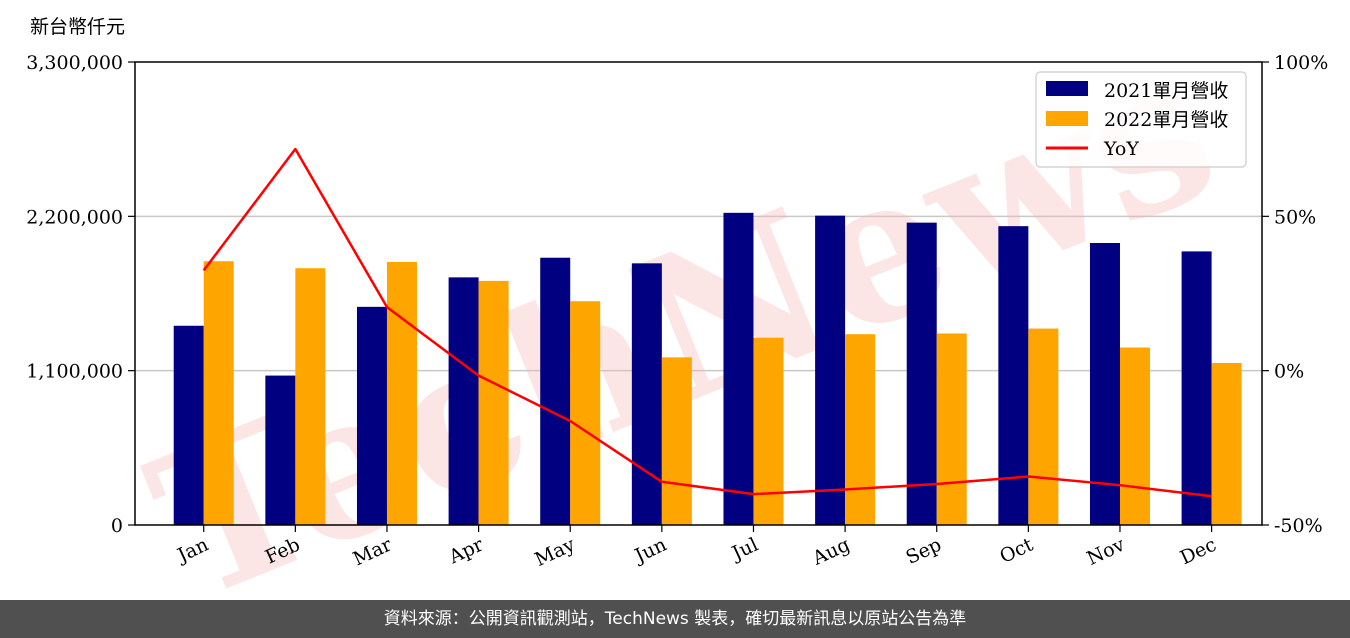 The height and width of the screenshot is (638, 1350). I want to click on x-tick-label: Aug, so click(830, 552).